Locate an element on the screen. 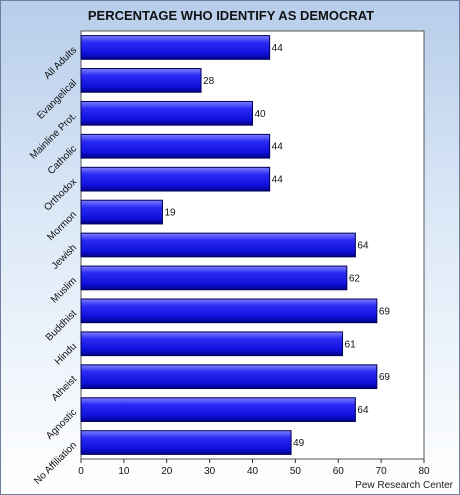  bar-jewish is located at coordinates (218, 245).